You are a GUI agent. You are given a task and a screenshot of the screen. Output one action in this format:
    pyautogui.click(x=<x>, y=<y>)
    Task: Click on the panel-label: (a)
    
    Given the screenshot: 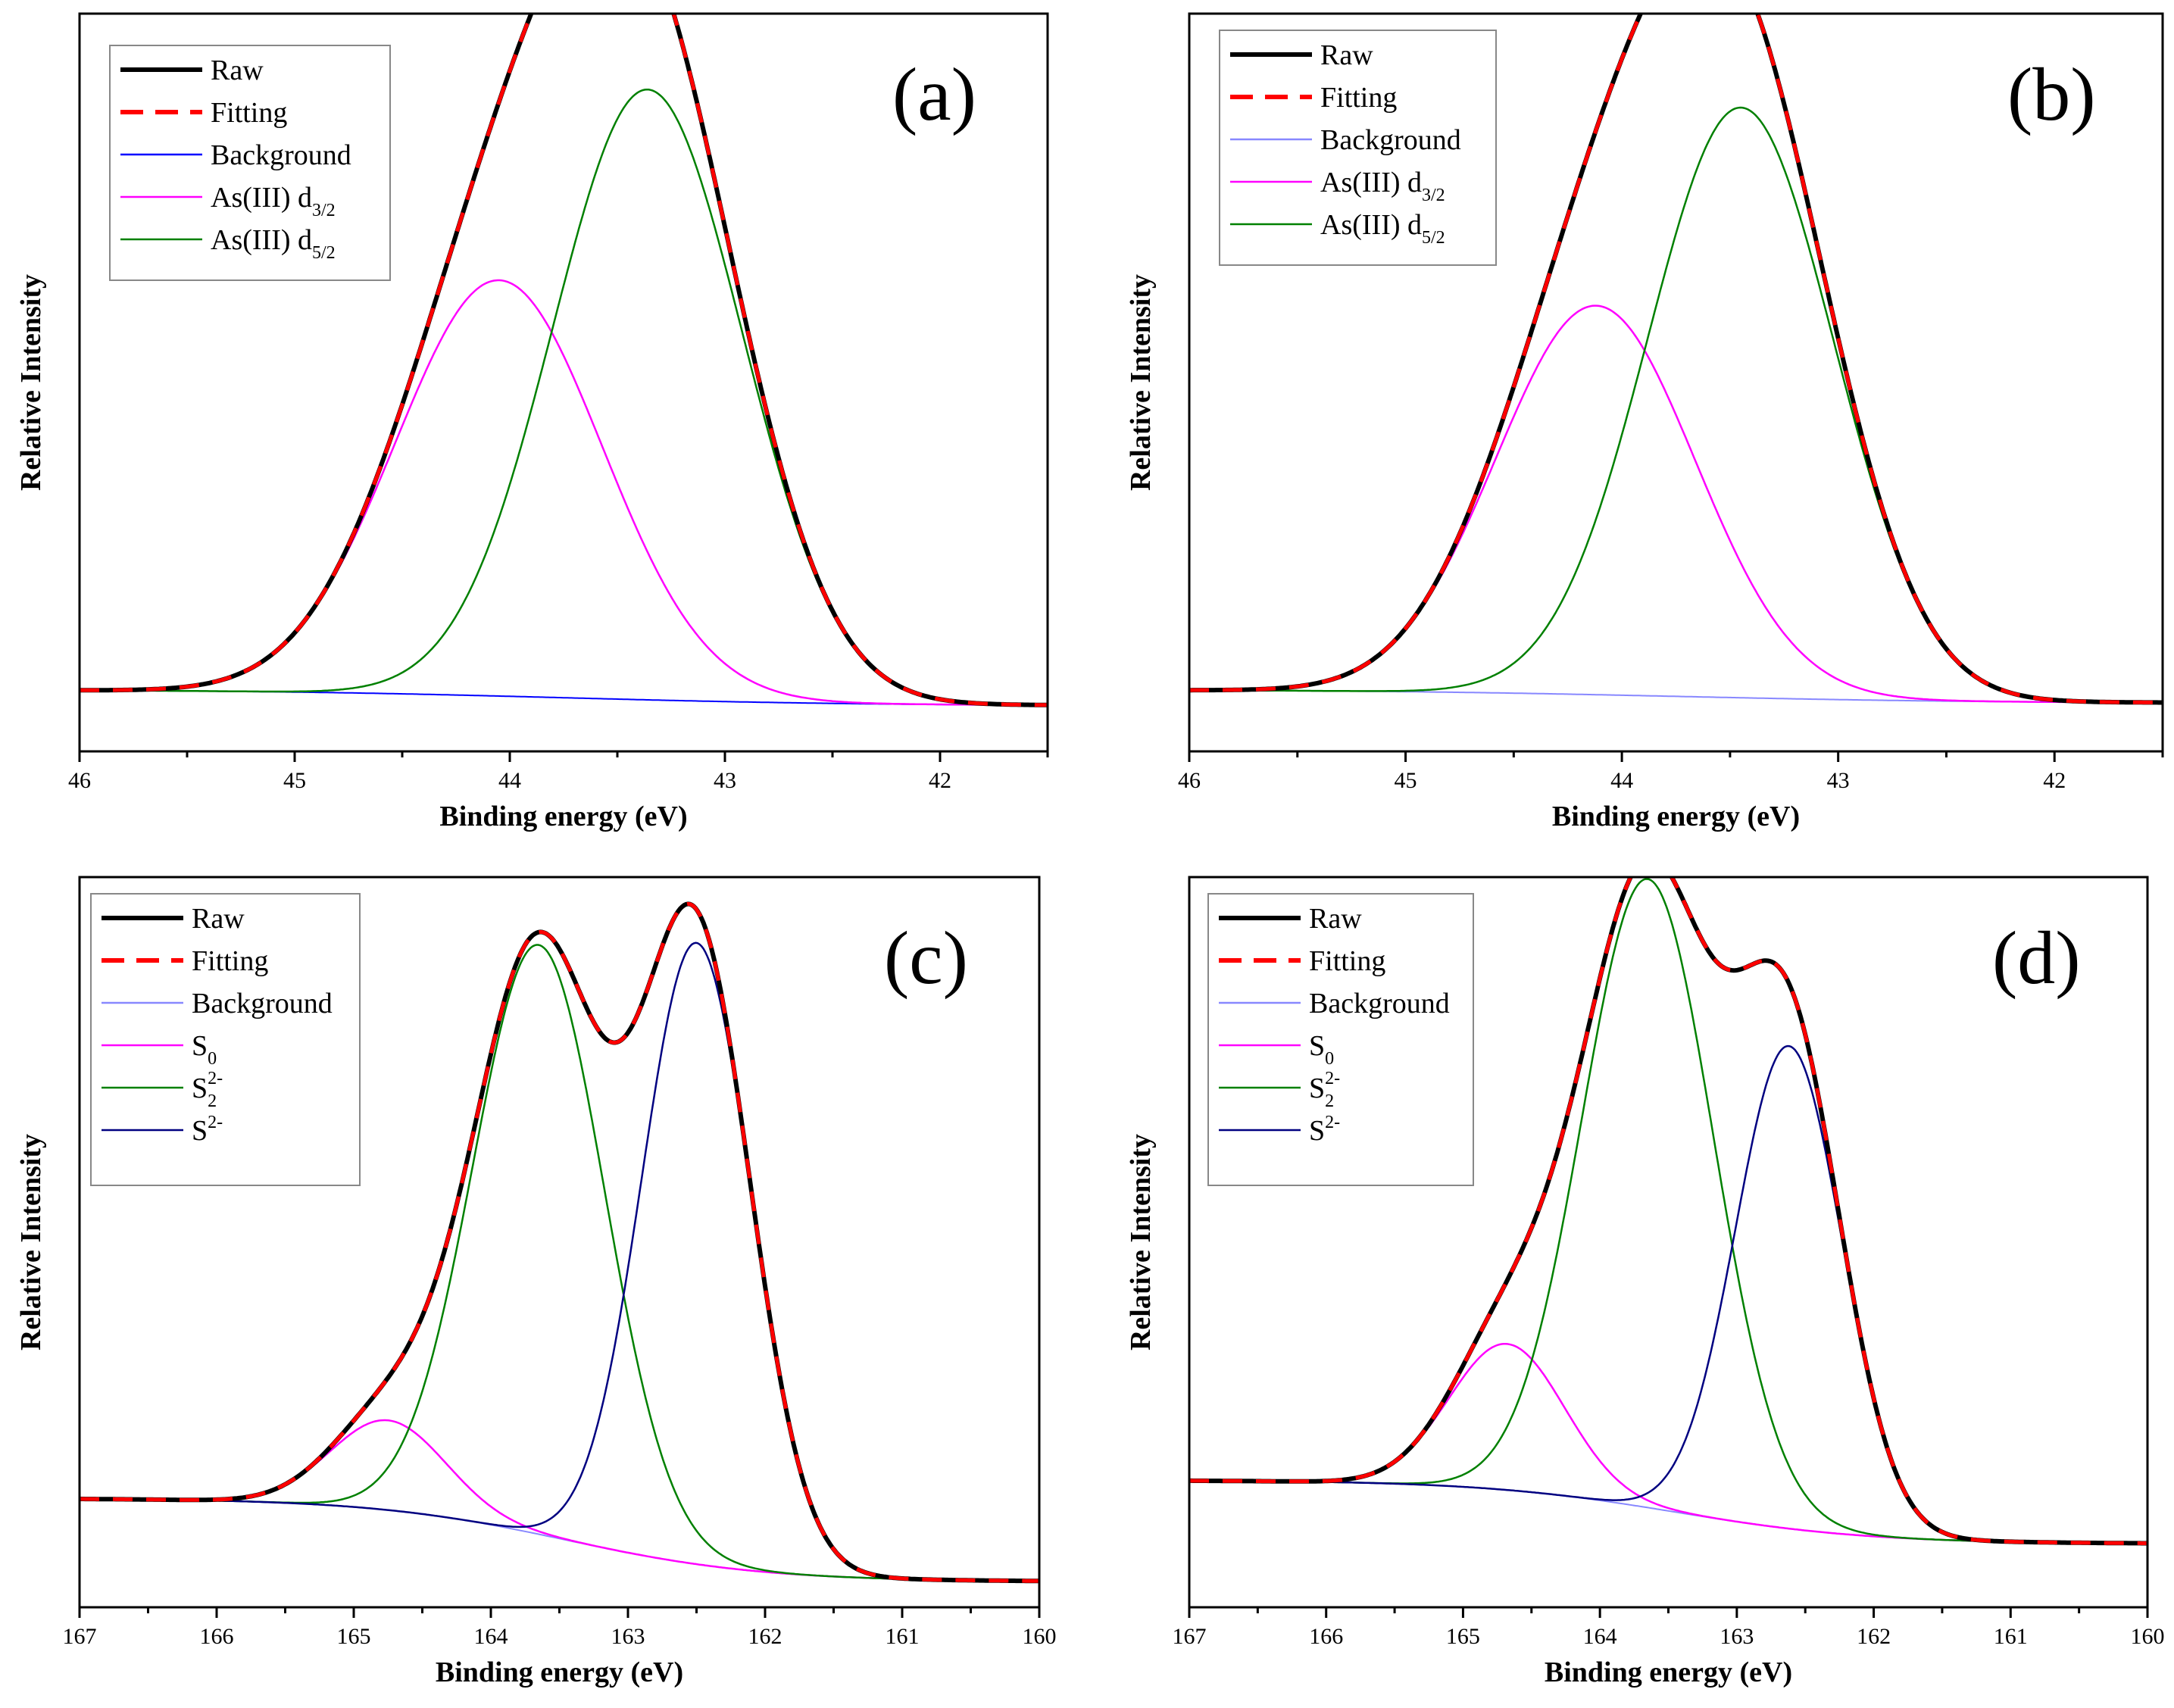 What is the action you would take?
    pyautogui.click(x=934, y=94)
    